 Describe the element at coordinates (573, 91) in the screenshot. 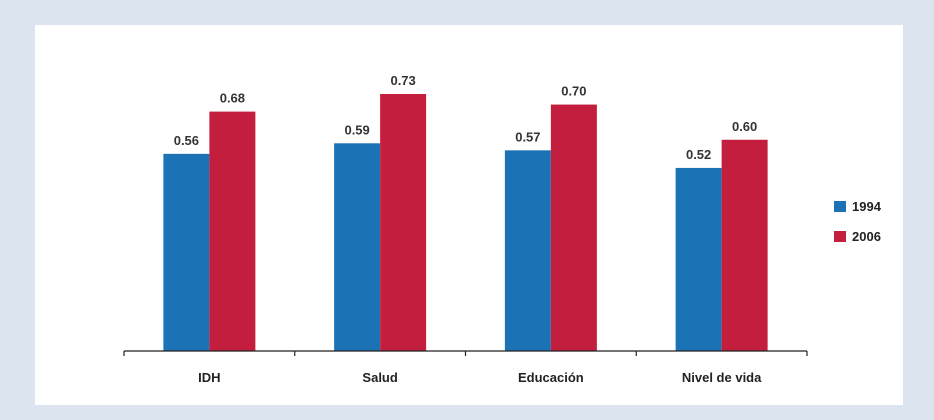

I see `value-label: 0.70` at that location.